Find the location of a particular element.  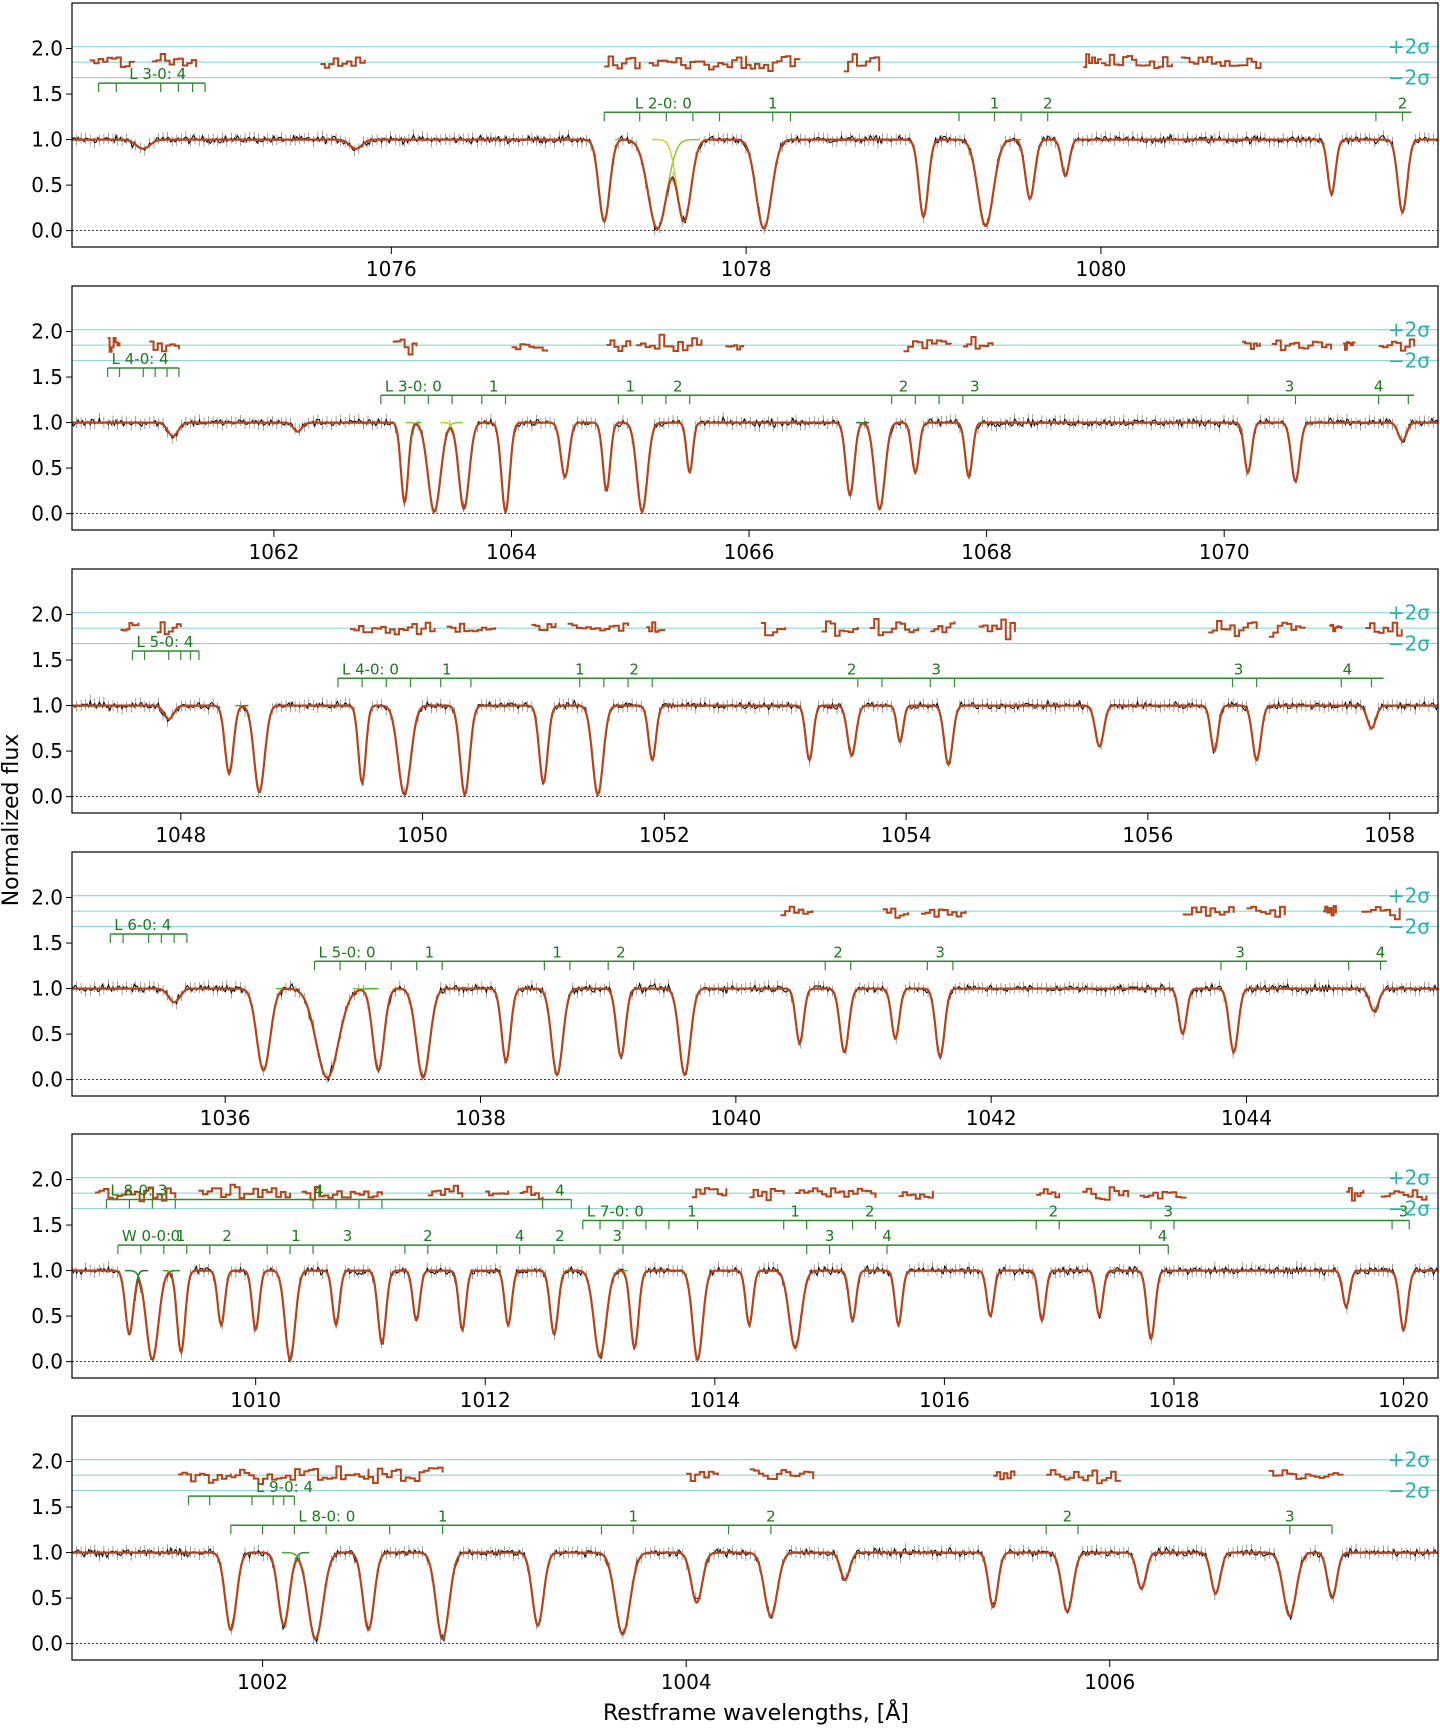

x-tick-label: 1042 is located at coordinates (991, 1118).